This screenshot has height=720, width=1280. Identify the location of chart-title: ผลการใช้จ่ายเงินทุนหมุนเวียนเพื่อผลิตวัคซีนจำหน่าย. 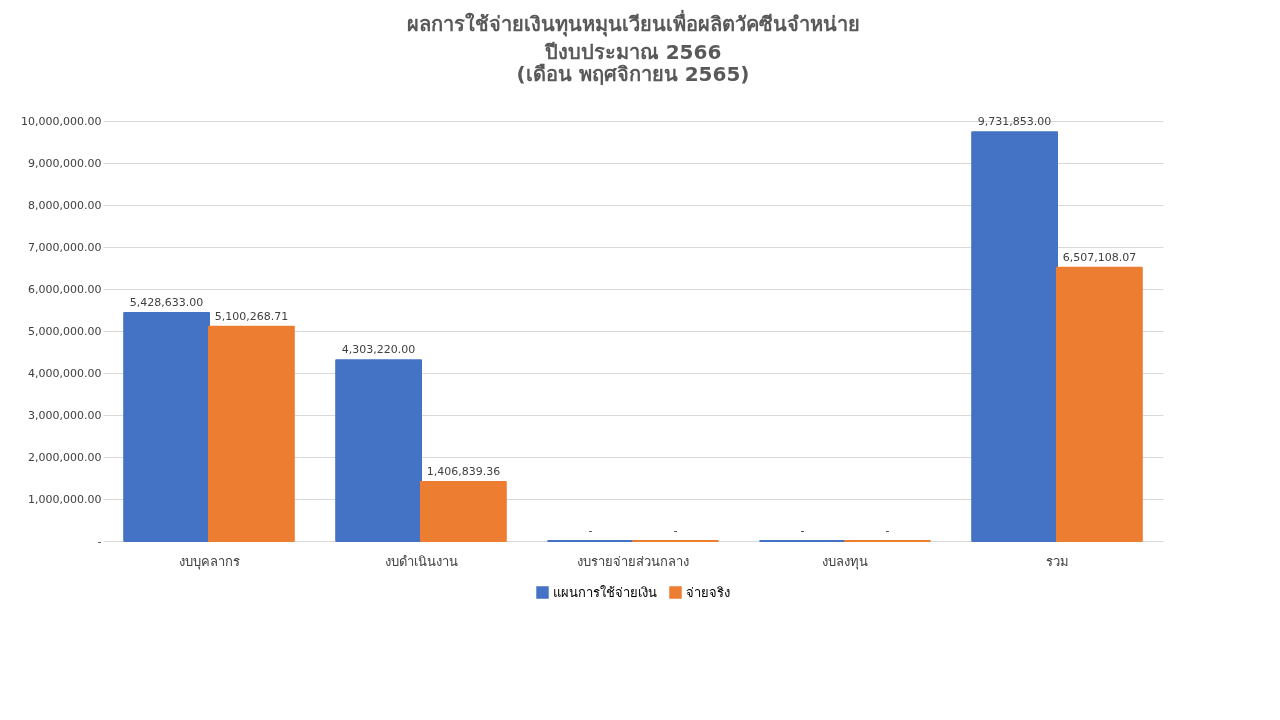
(633, 23).